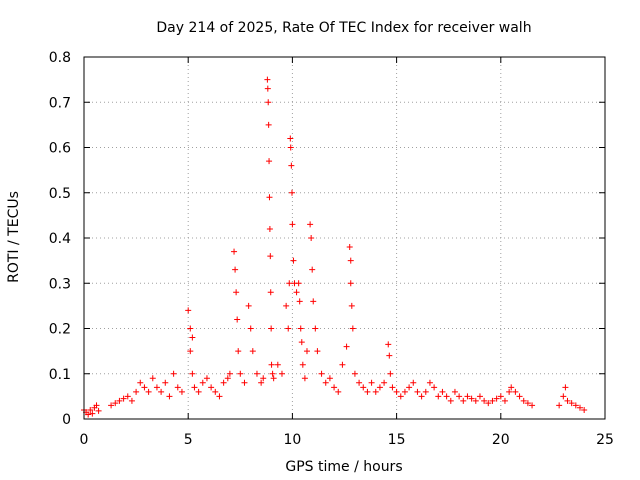  Describe the element at coordinates (60, 284) in the screenshot. I see `y-tick-label: 0.3` at that location.